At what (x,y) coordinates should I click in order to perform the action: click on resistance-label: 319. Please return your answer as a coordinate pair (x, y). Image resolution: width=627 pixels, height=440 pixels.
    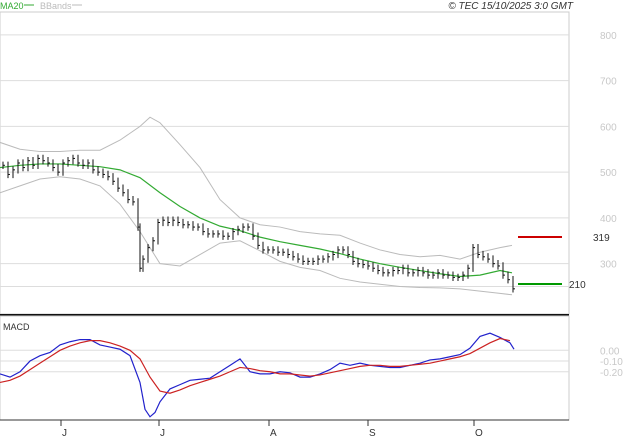
    Looking at the image, I should click on (601, 238).